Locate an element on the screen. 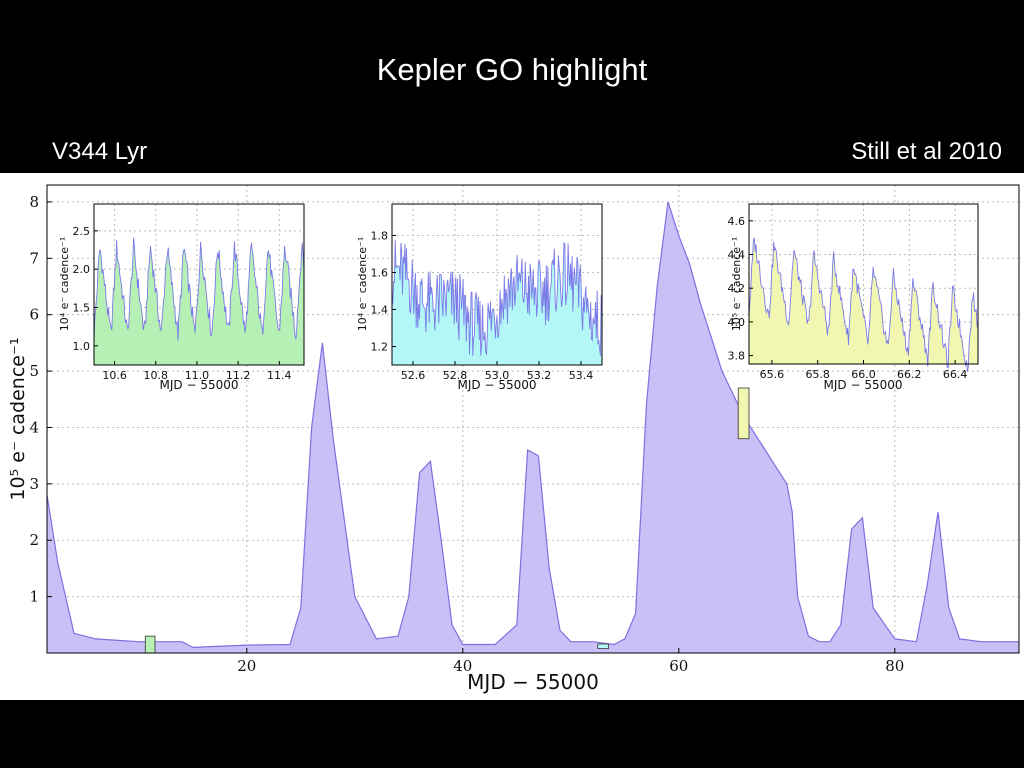 This screenshot has height=768, width=1024. inset2-x-tick-label: 52.6 is located at coordinates (413, 375).